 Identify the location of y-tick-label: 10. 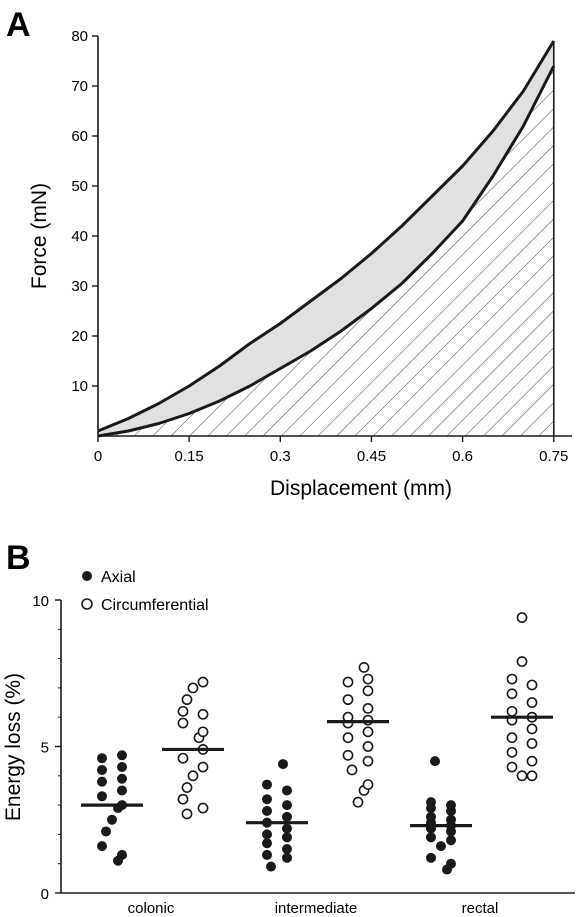
(79, 386).